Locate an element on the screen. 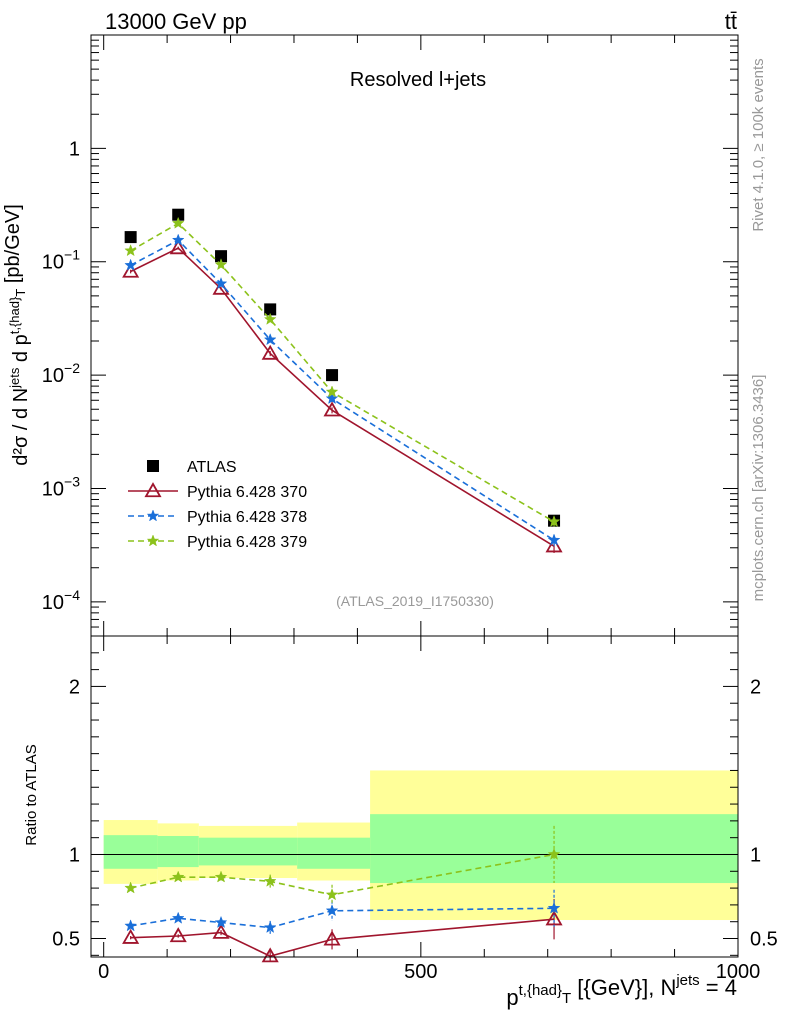  rivet-label: Rivet 4.1.0, ≥ 100k events is located at coordinates (758, 144).